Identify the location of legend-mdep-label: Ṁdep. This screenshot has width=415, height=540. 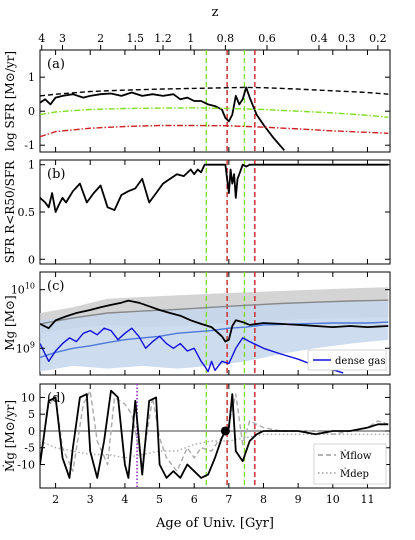
(354, 474).